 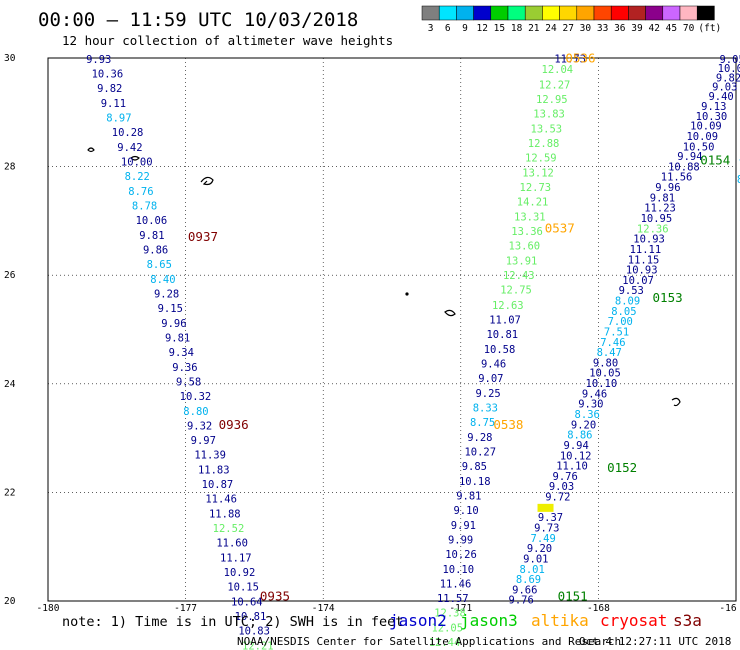 I want to click on wave-height-label: 9.34, so click(x=181, y=353).